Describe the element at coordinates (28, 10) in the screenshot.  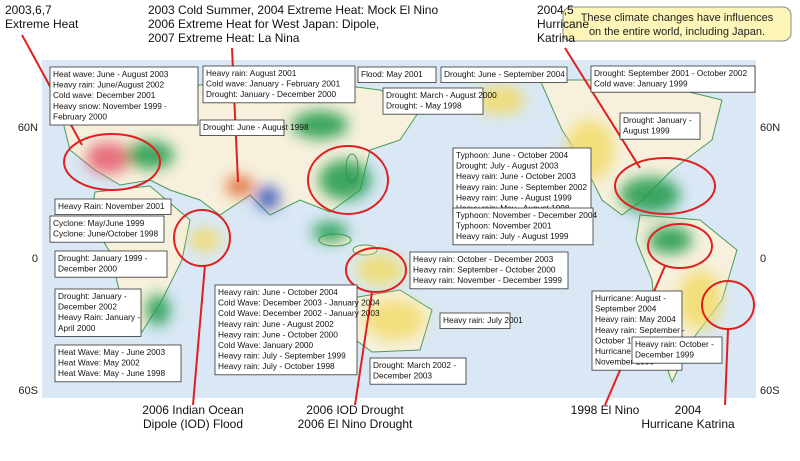
I see `headline: 2003,6,7` at that location.